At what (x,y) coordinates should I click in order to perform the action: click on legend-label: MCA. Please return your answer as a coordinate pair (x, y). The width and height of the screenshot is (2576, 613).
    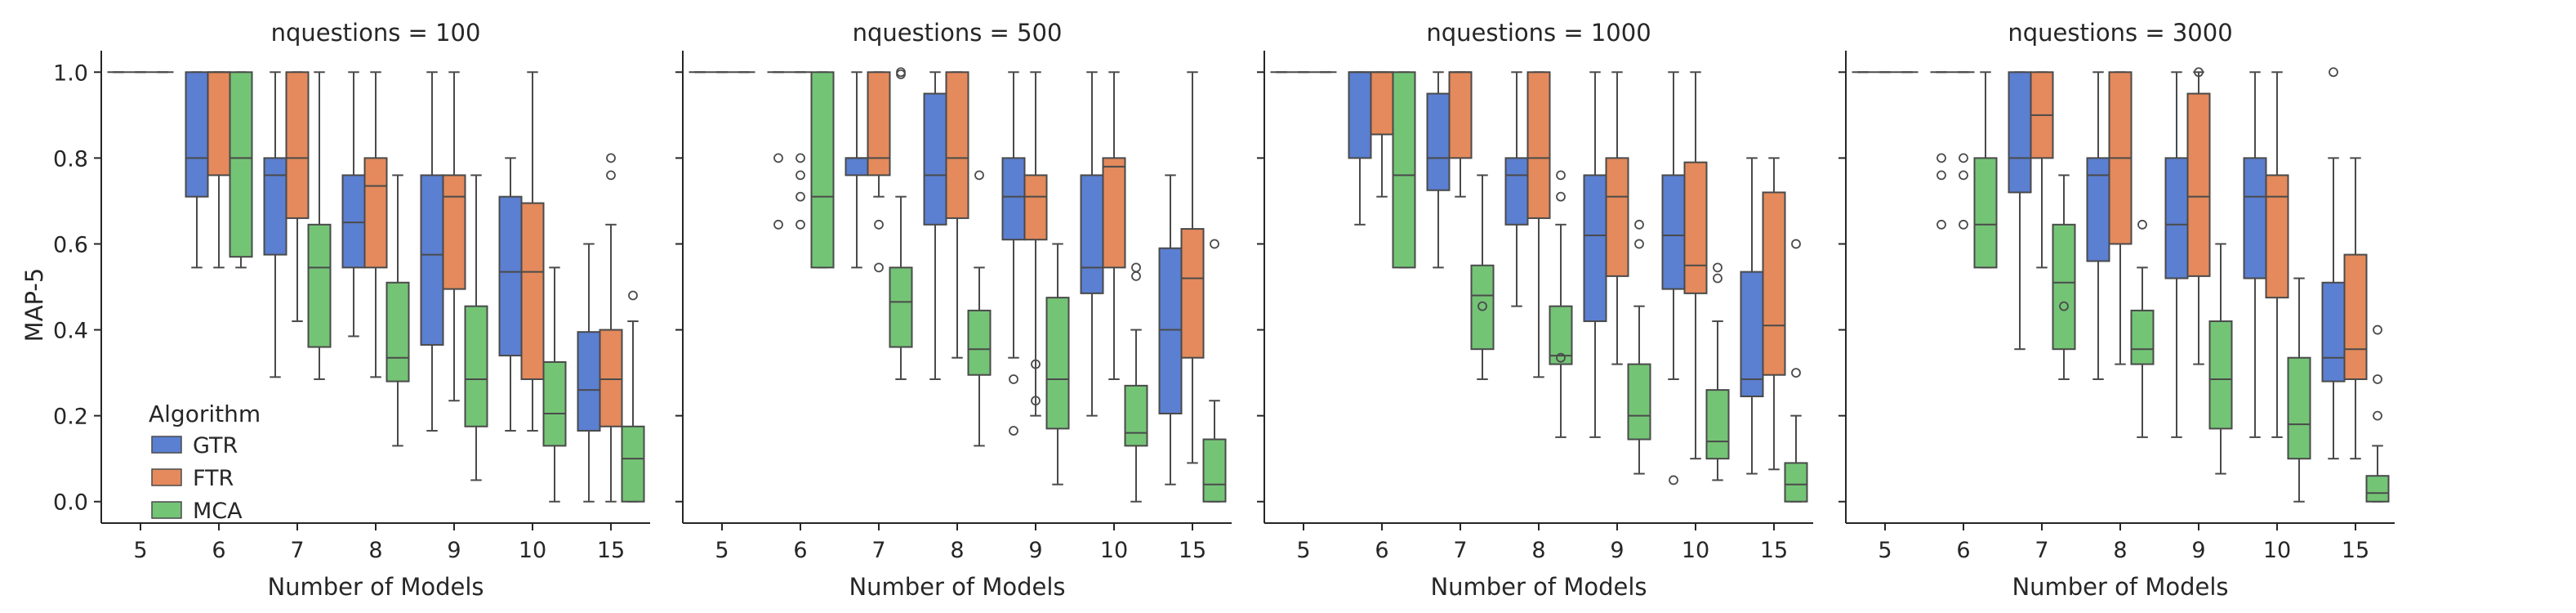
    Looking at the image, I should click on (218, 511).